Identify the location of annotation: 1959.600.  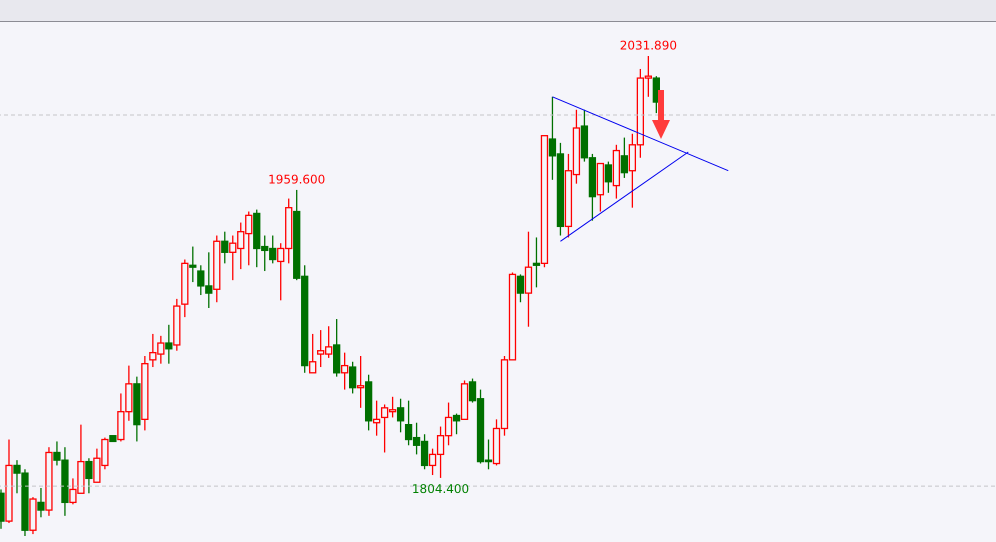
(297, 179).